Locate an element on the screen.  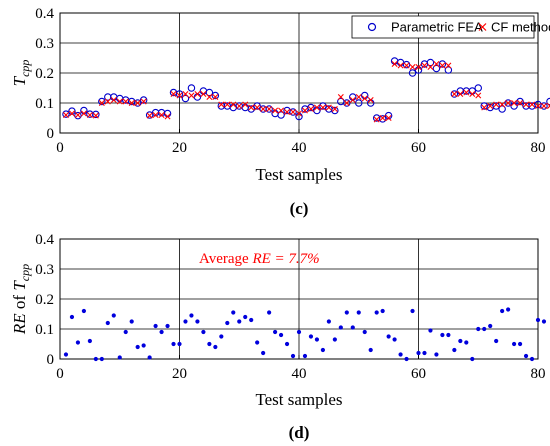
panel-d-series is located at coordinates (305, 334).